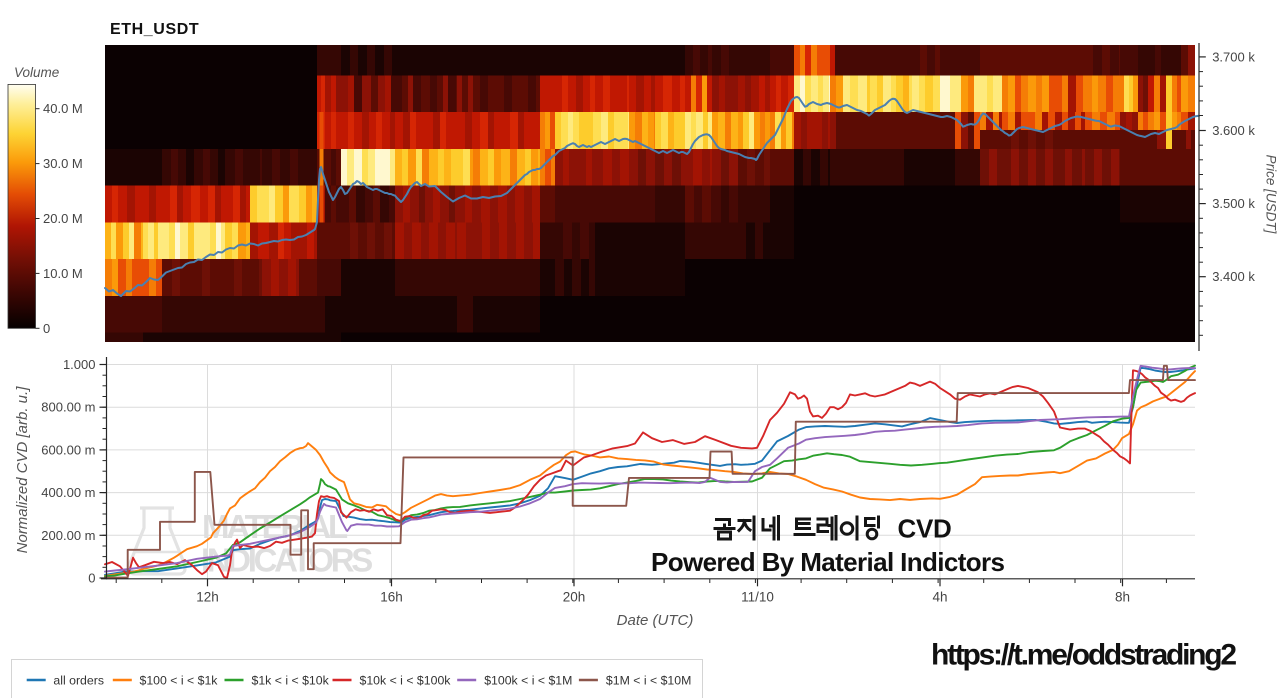  What do you see at coordinates (68, 492) in the screenshot?
I see `svg-text: 400.00 m` at bounding box center [68, 492].